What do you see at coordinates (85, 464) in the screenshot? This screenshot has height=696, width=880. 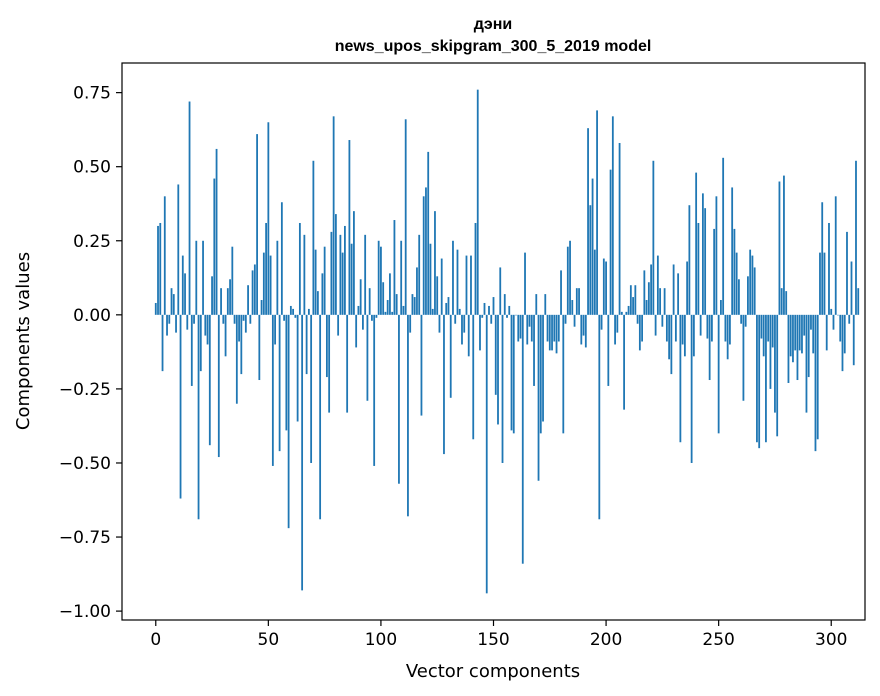 I see `y-tick-label: −0.50` at bounding box center [85, 464].